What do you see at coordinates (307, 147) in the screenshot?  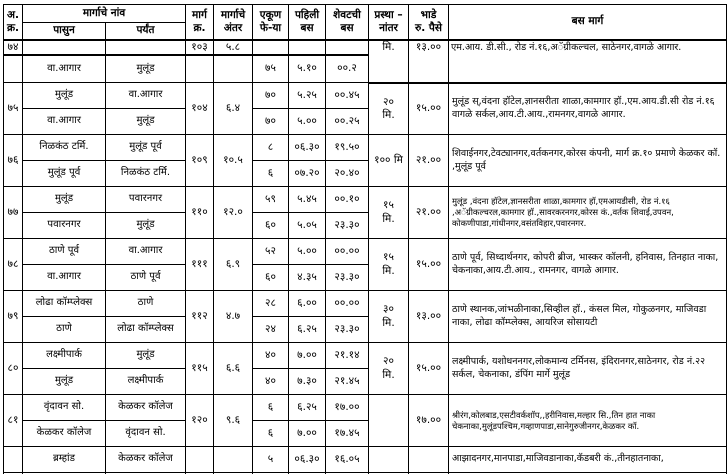 I see `cell-first-bus: ०६.३०` at bounding box center [307, 147].